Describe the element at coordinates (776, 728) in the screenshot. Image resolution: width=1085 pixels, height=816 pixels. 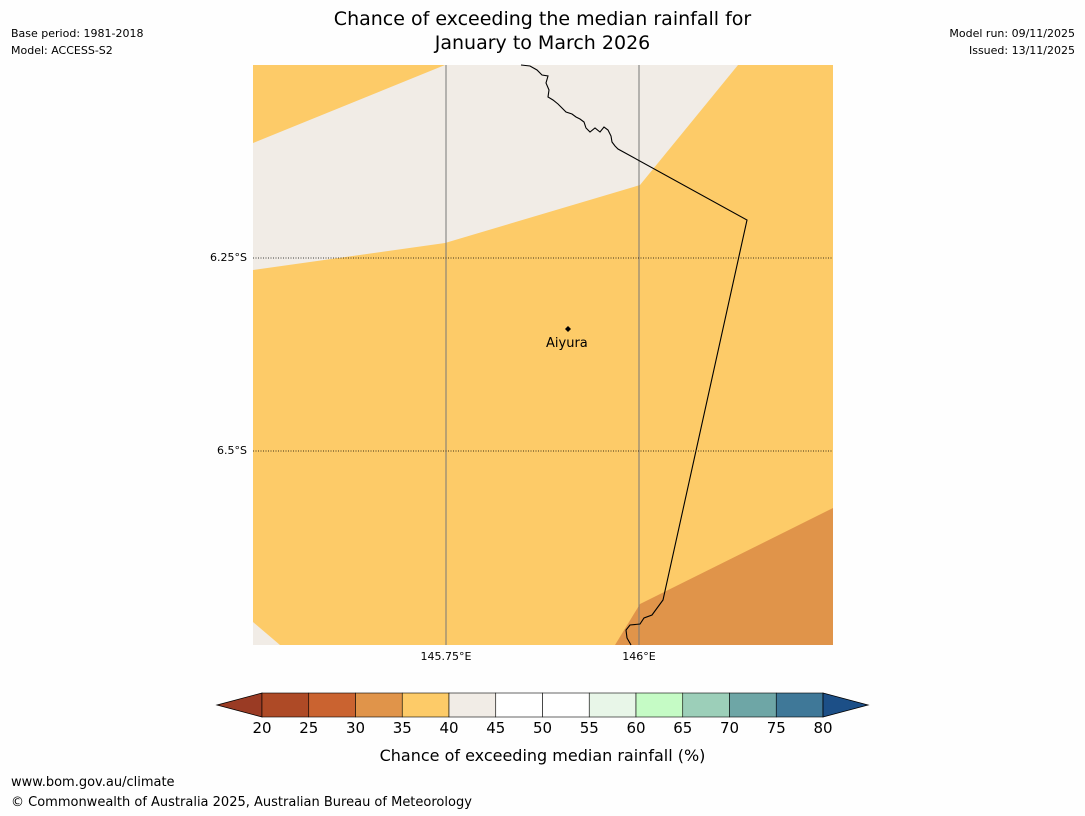
I see `colorbar-tick-label: 75` at that location.